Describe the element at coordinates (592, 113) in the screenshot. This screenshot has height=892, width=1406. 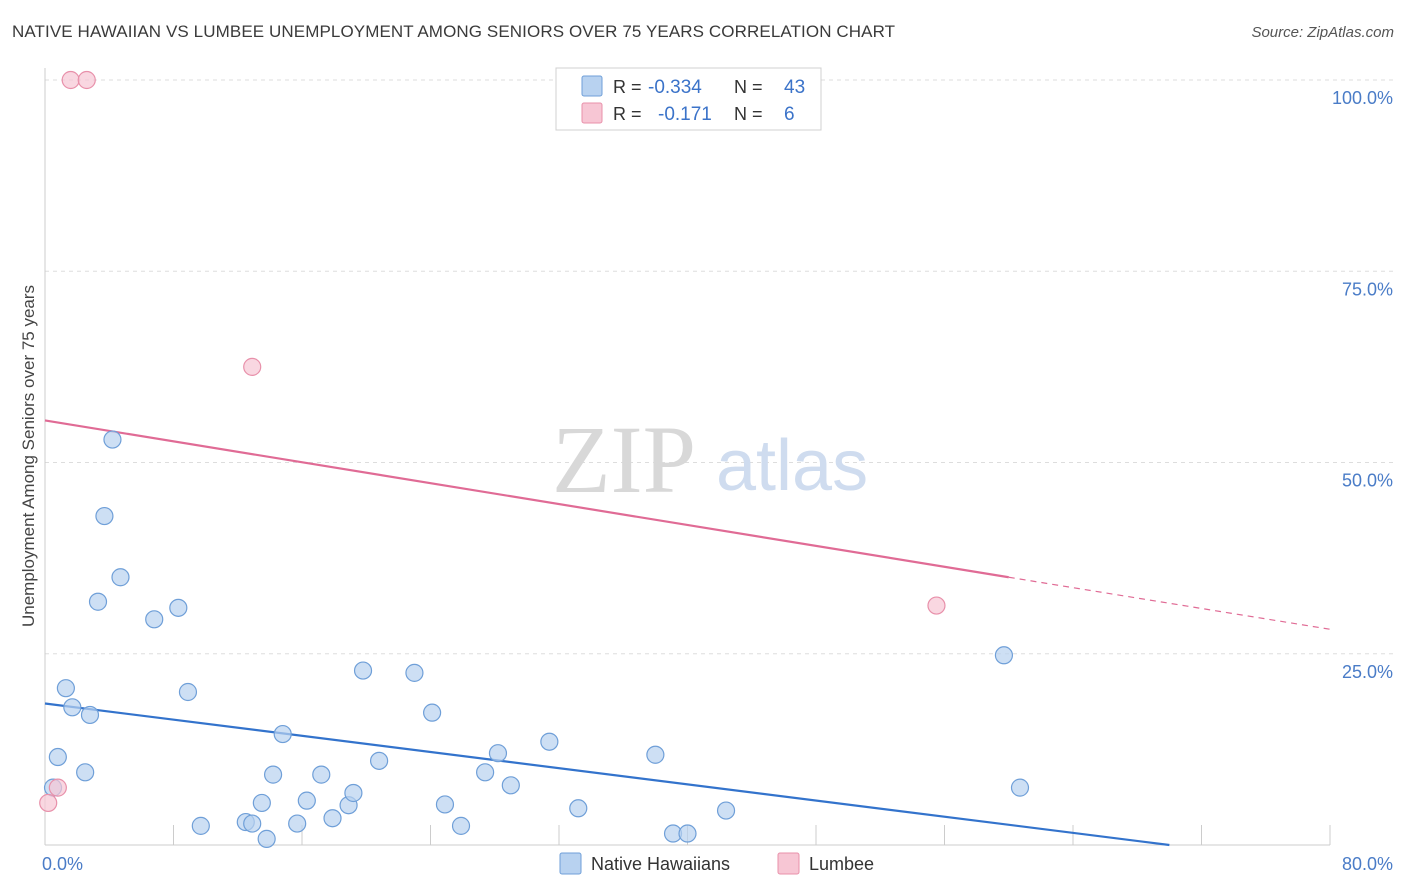
I see `legend-swatch-pink` at that location.